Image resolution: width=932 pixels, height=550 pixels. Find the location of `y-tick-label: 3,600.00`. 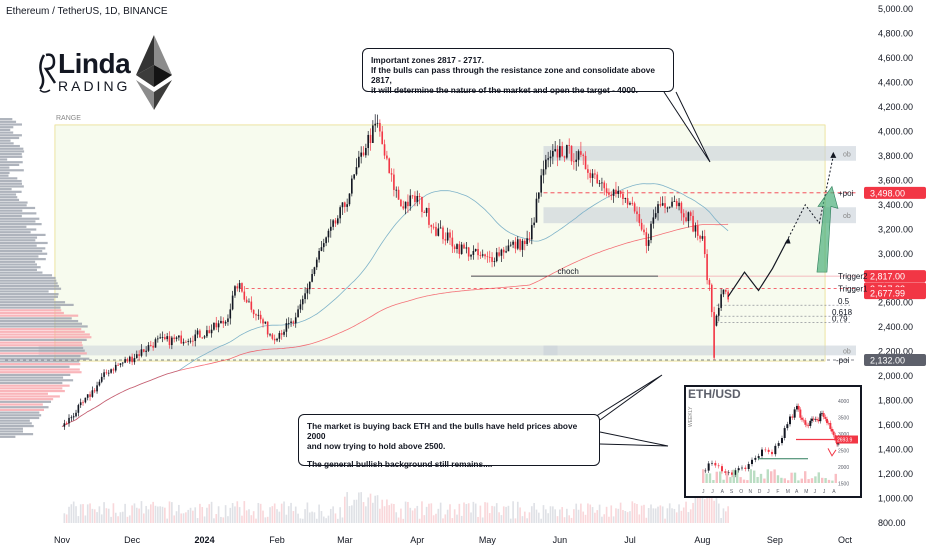

y-tick-label: 3,600.00 is located at coordinates (895, 180).